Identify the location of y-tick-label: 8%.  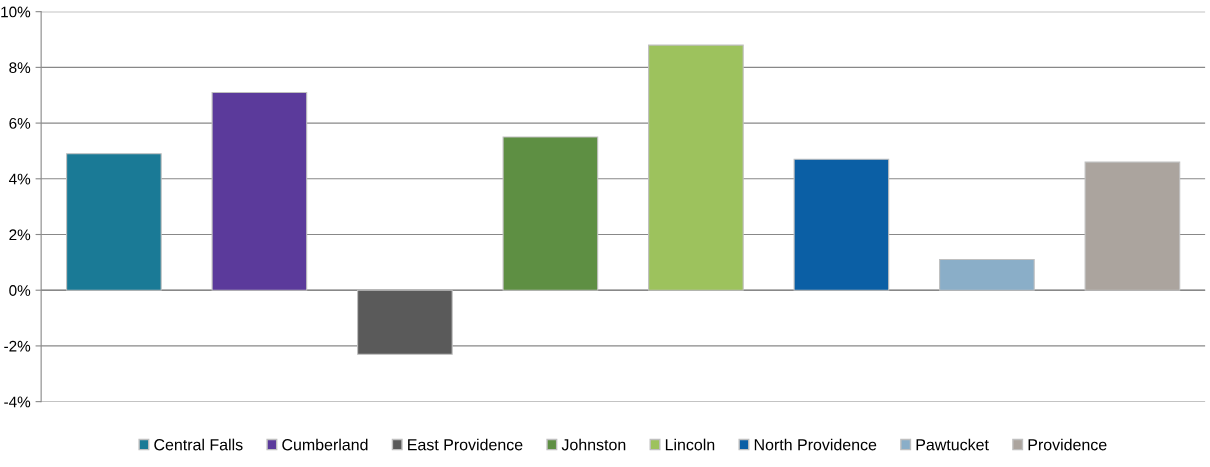
(20, 68).